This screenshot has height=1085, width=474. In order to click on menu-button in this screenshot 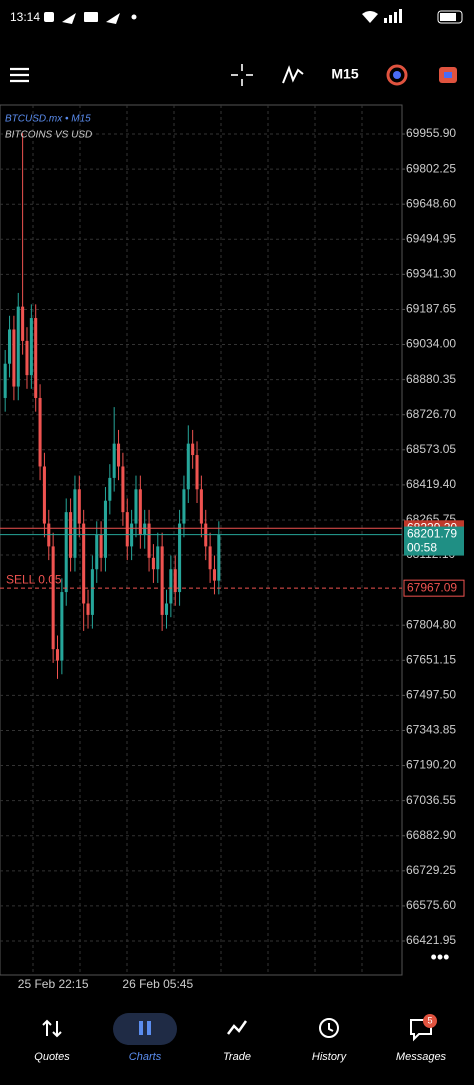, I will do `click(19, 75)`.